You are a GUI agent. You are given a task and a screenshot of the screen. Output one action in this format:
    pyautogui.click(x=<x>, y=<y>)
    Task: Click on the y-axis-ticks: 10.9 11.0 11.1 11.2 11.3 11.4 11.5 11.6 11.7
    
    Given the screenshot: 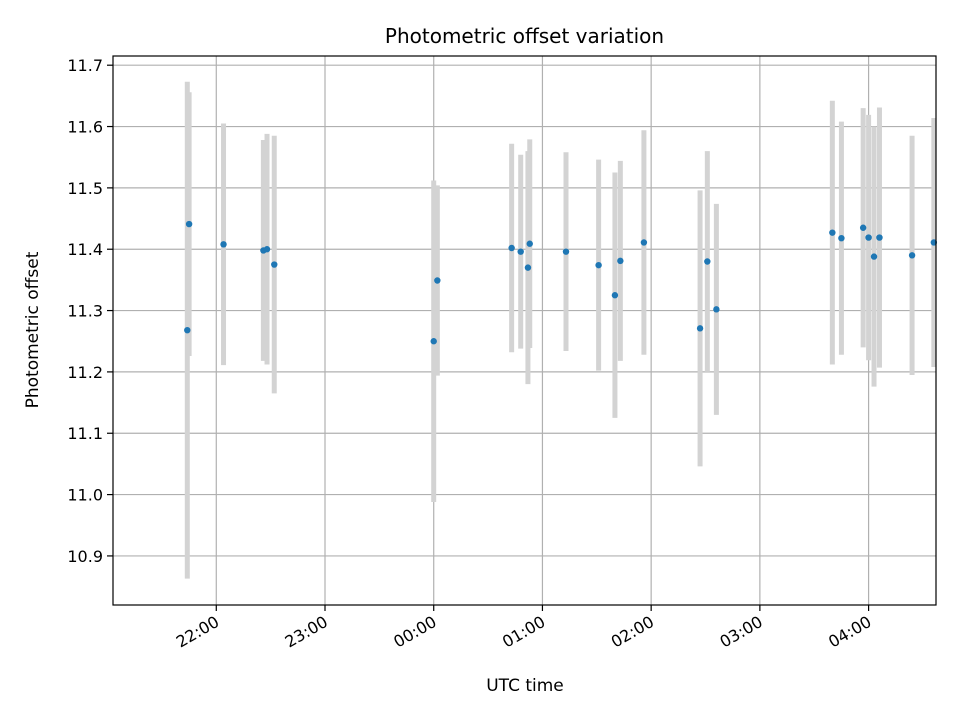 What is the action you would take?
    pyautogui.click(x=90, y=311)
    